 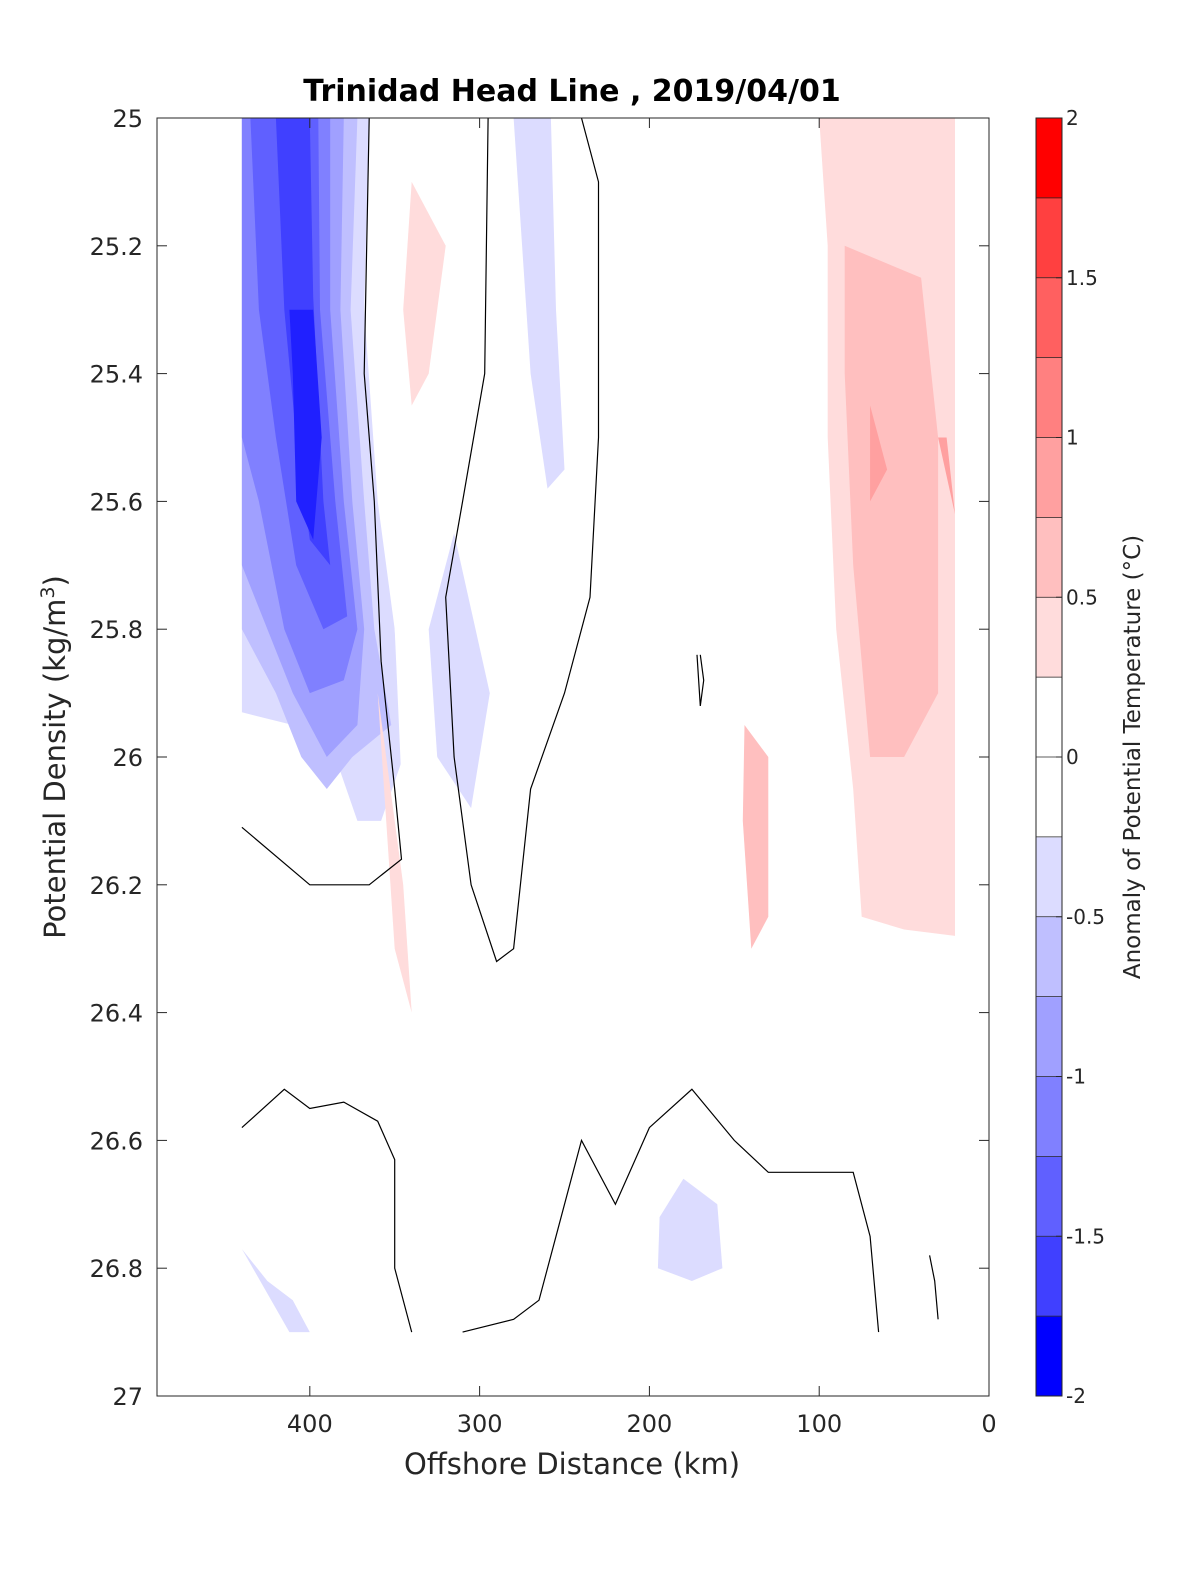 What do you see at coordinates (127, 1397) in the screenshot?
I see `y-tick-label: 27` at bounding box center [127, 1397].